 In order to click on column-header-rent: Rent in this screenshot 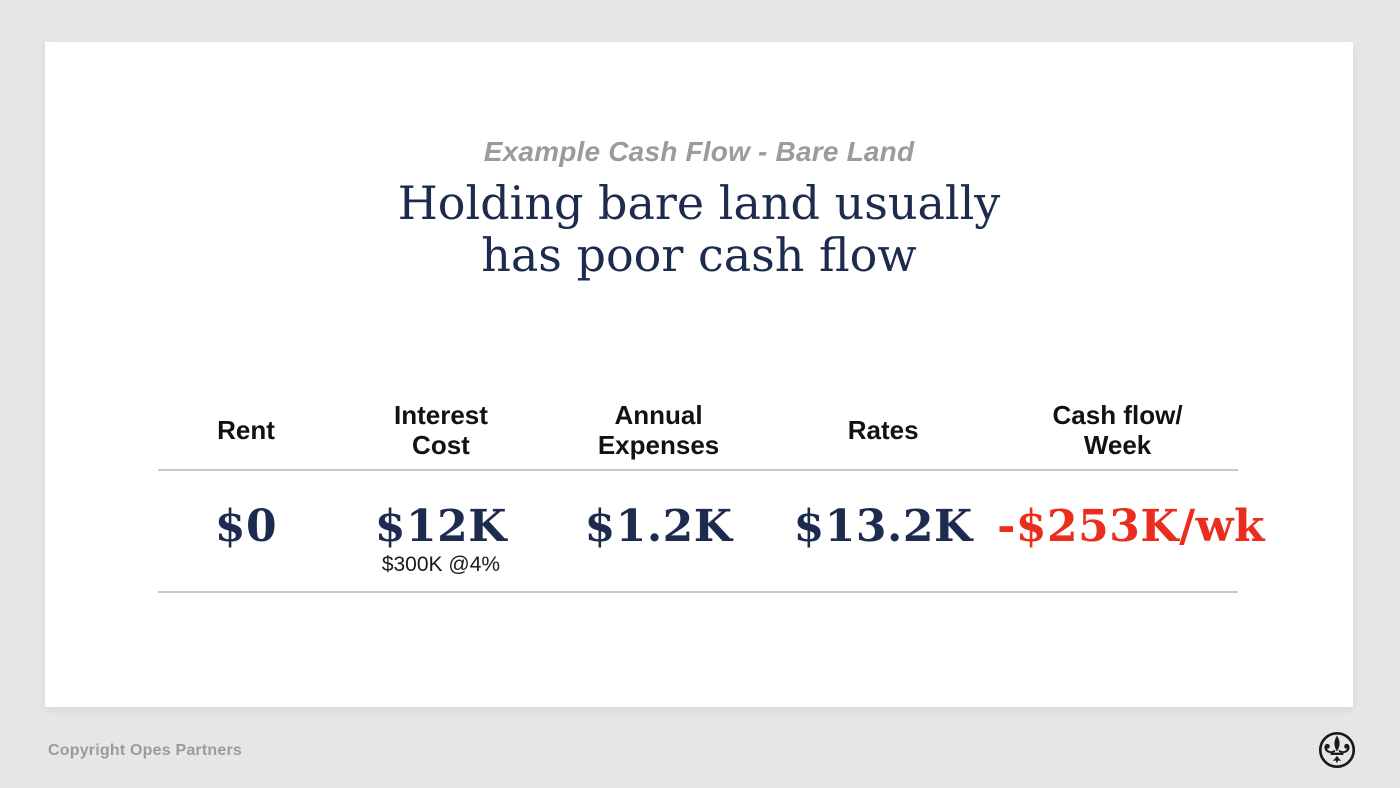, I will do `click(246, 430)`.